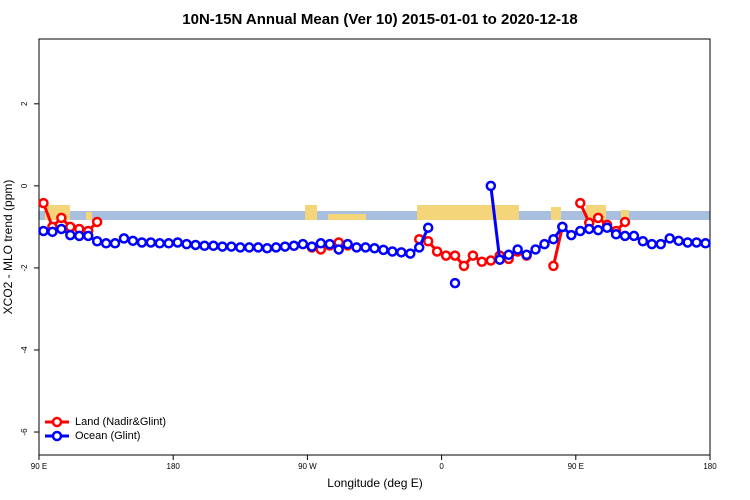  What do you see at coordinates (8, 247) in the screenshot?
I see `y-axis-label: XCO2 - MLO trend (ppm)` at bounding box center [8, 247].